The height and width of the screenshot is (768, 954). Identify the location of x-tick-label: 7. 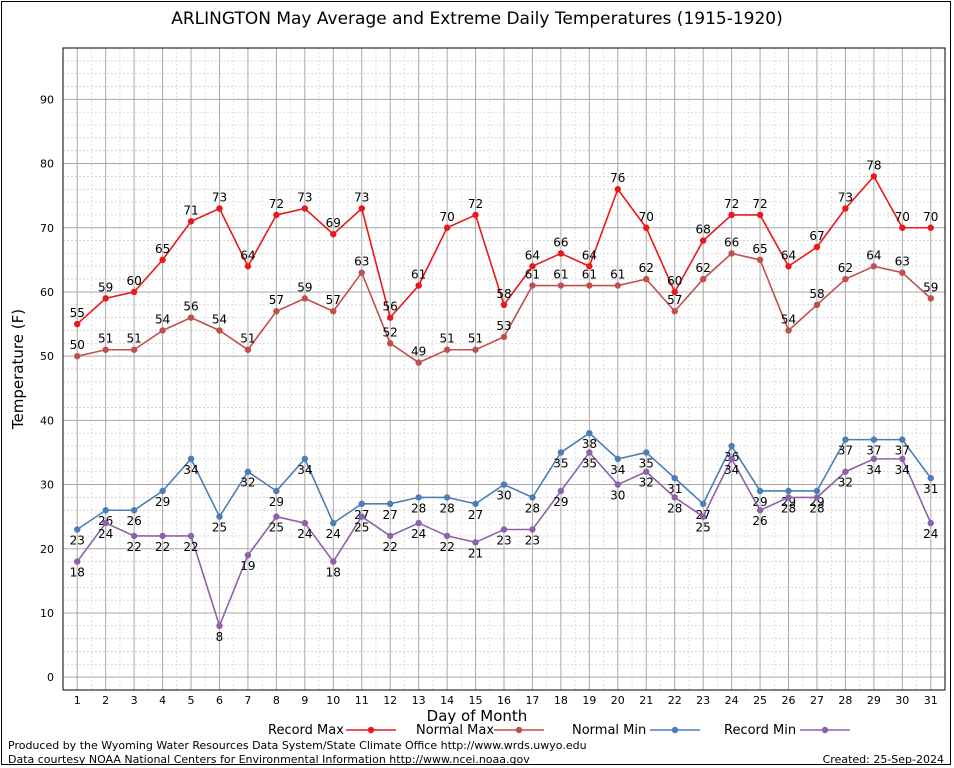
(247, 700).